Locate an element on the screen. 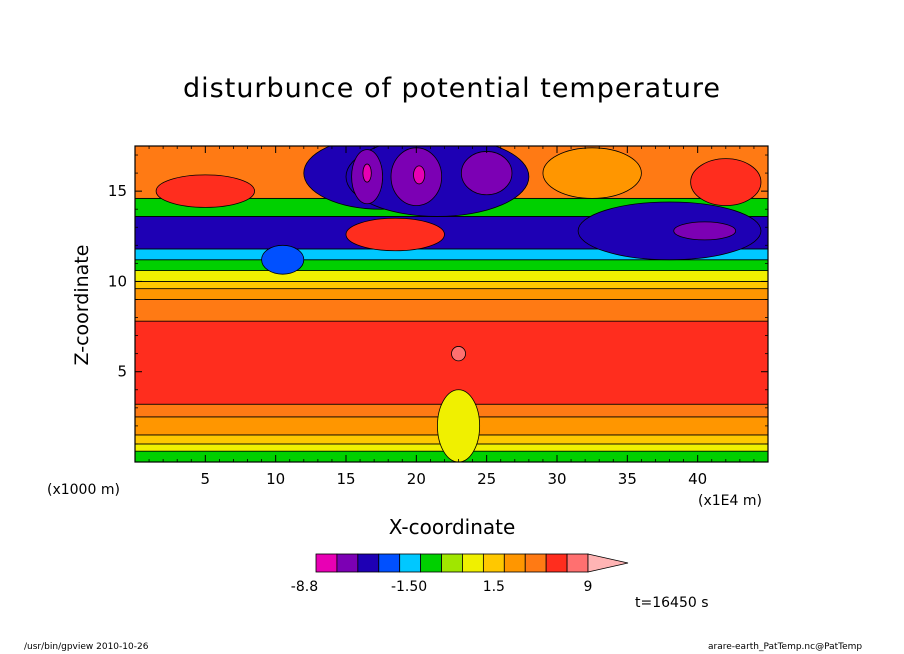  x-tick-label-35: 35 is located at coordinates (627, 479).